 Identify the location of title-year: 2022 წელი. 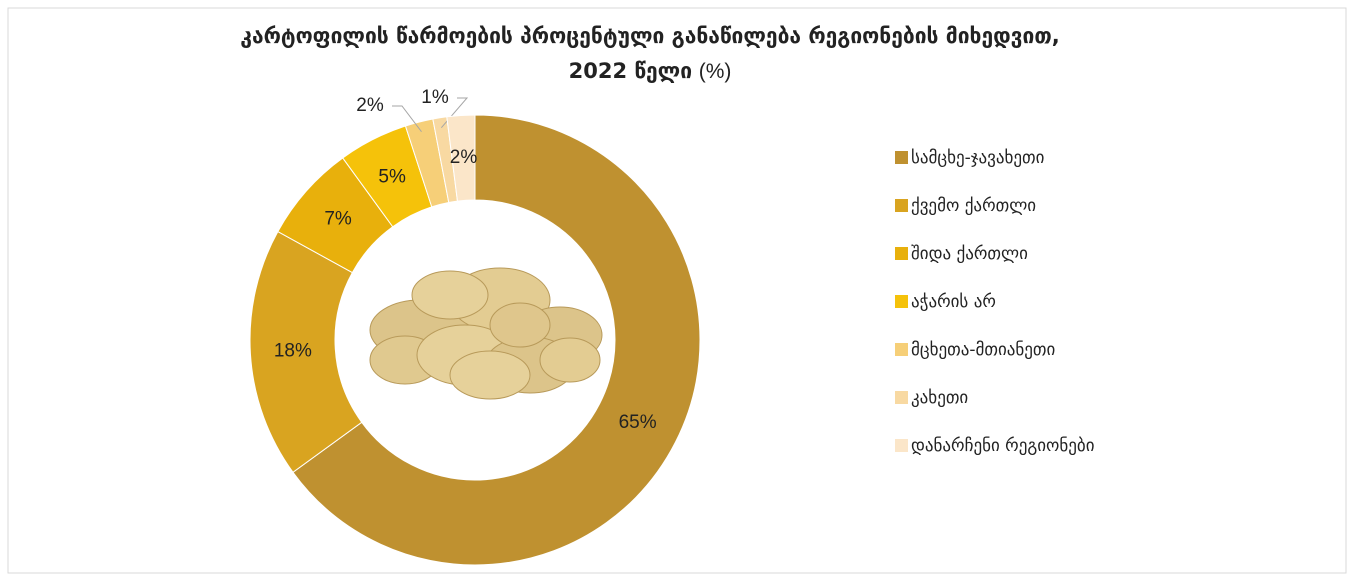
(630, 71).